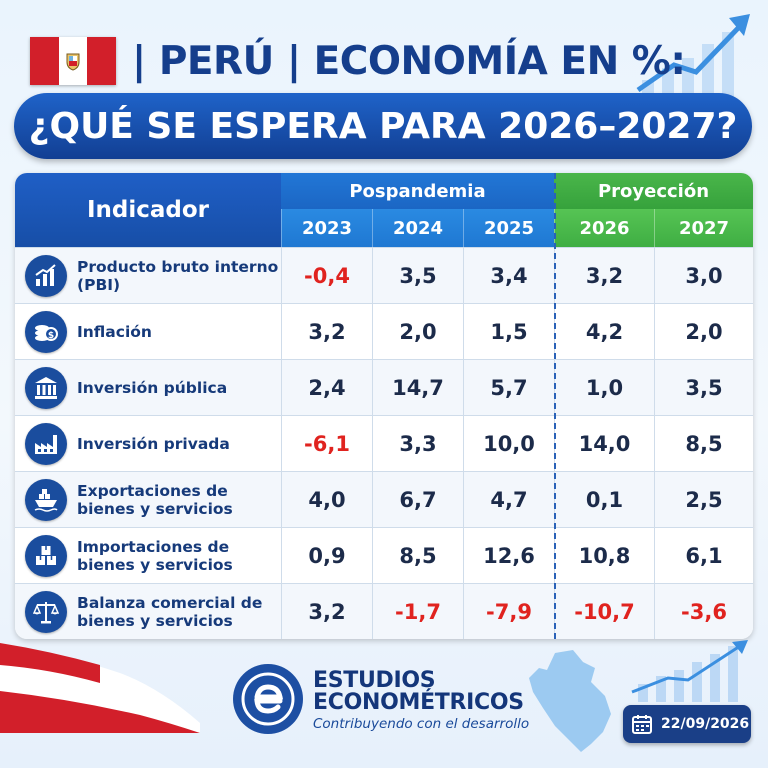 The height and width of the screenshot is (768, 768). Describe the element at coordinates (148, 210) in the screenshot. I see `indicator-column-header: Indicador` at that location.